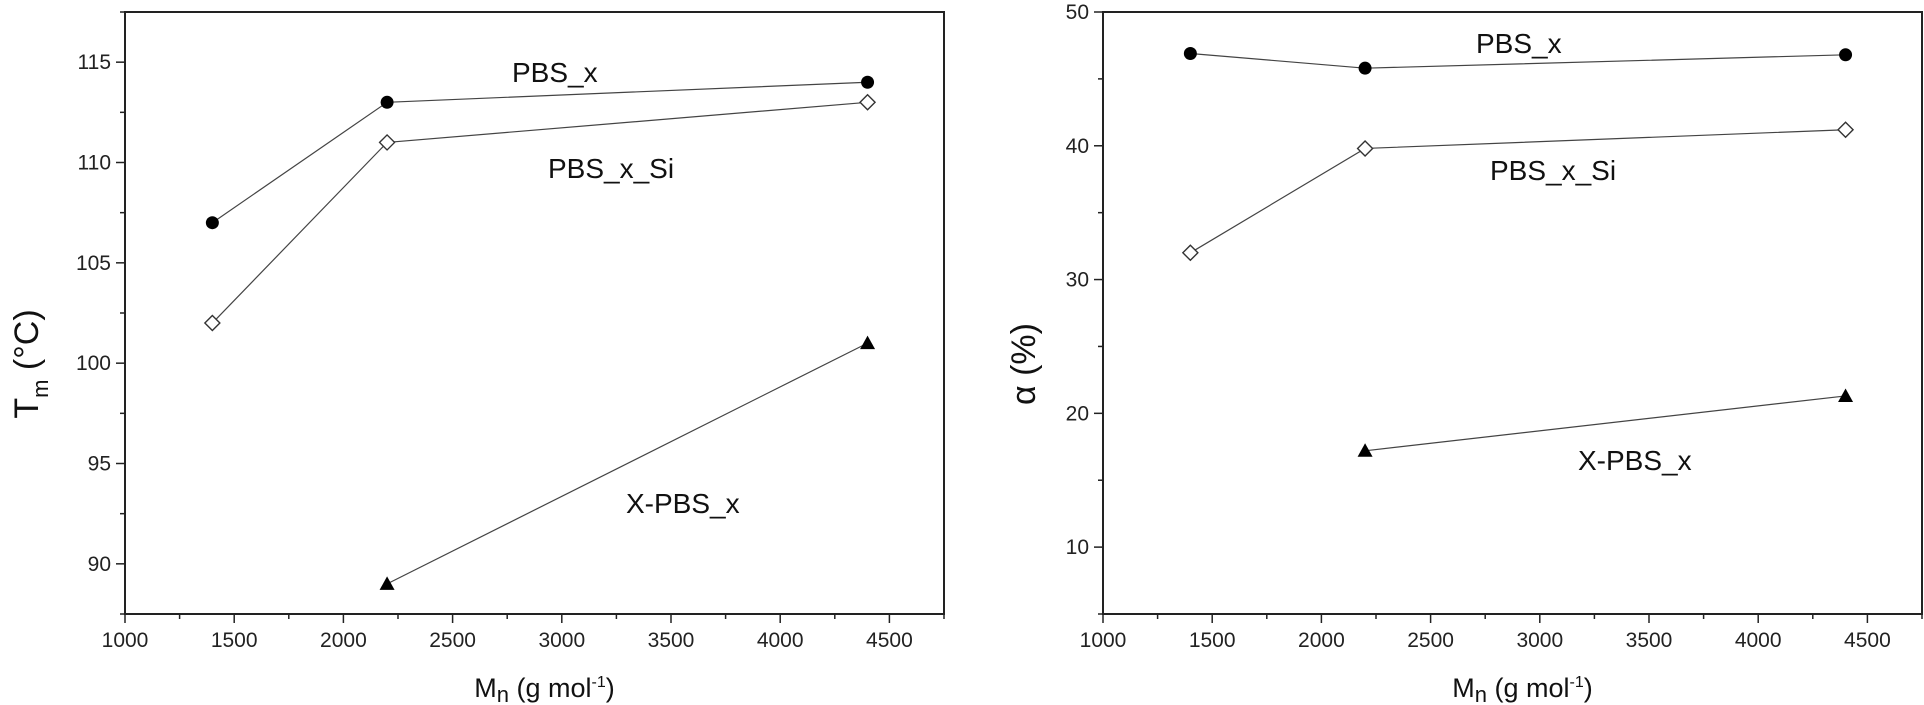  Describe the element at coordinates (1077, 12) in the screenshot. I see `y-tick-label: 50` at that location.